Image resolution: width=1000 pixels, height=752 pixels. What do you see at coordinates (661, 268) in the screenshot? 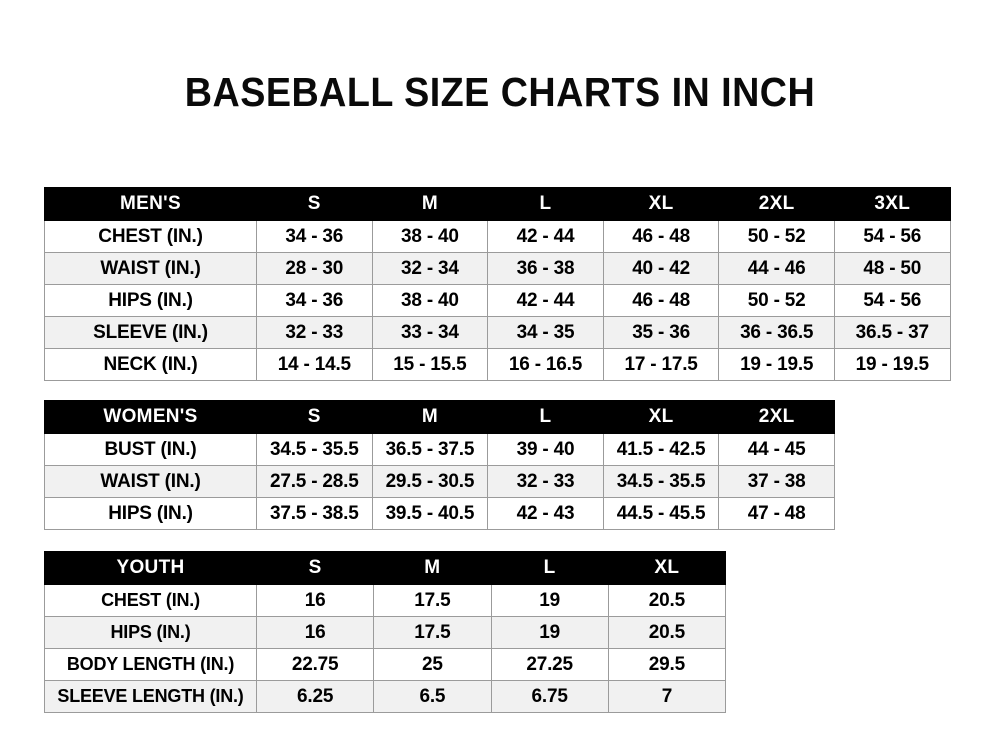
I see `mens-measurement-cell: 40 - 42` at bounding box center [661, 268].